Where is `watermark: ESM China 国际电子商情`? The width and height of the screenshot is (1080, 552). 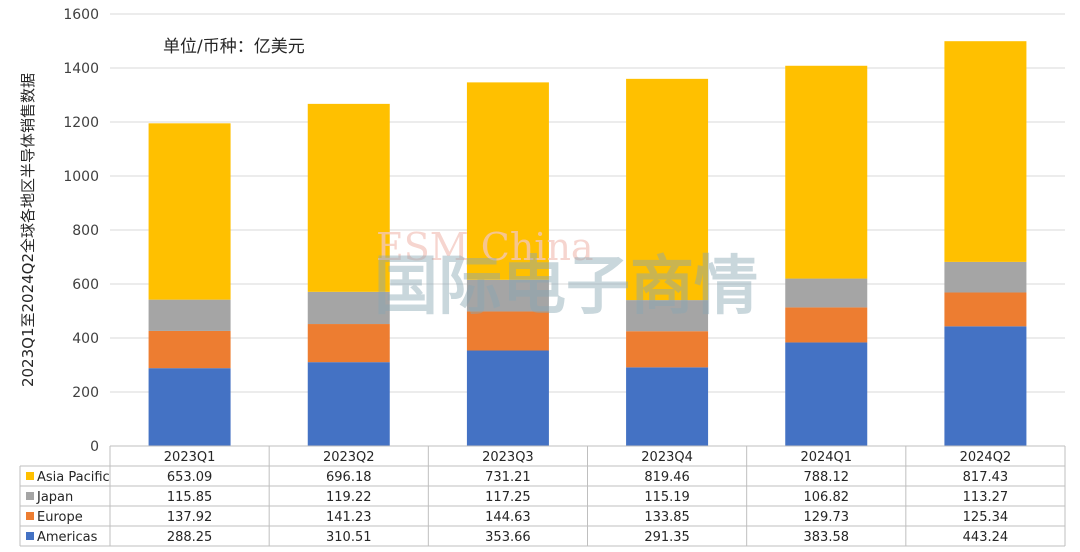 watermark: ESM China 国际电子商情 is located at coordinates (566, 274).